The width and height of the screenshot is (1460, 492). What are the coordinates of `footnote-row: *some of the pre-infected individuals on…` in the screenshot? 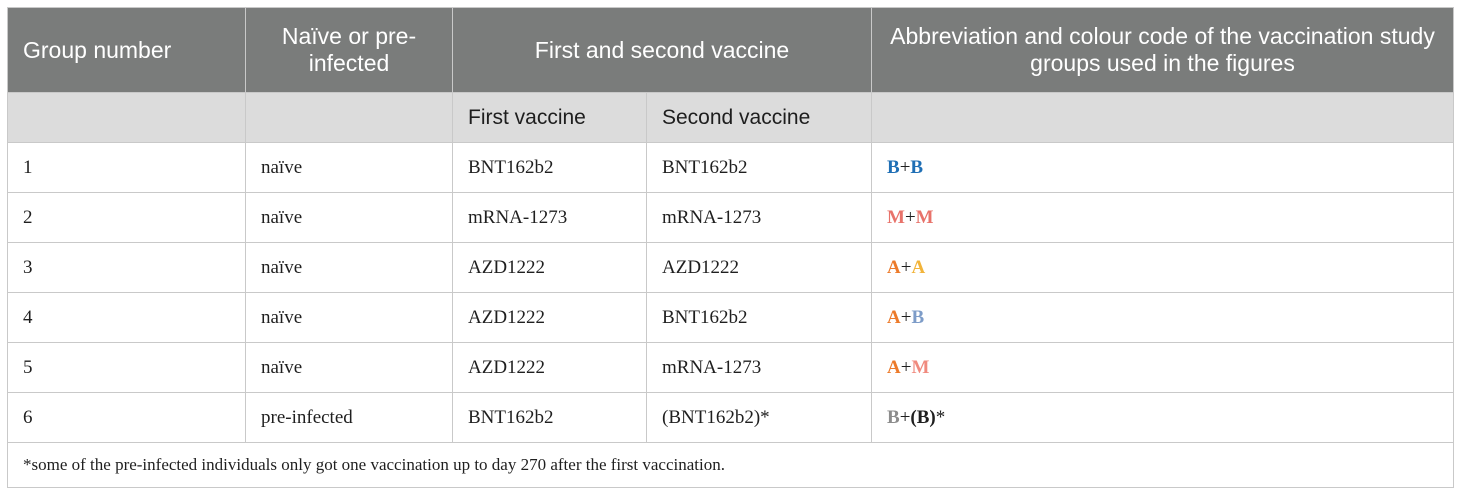 It's located at (730, 465).